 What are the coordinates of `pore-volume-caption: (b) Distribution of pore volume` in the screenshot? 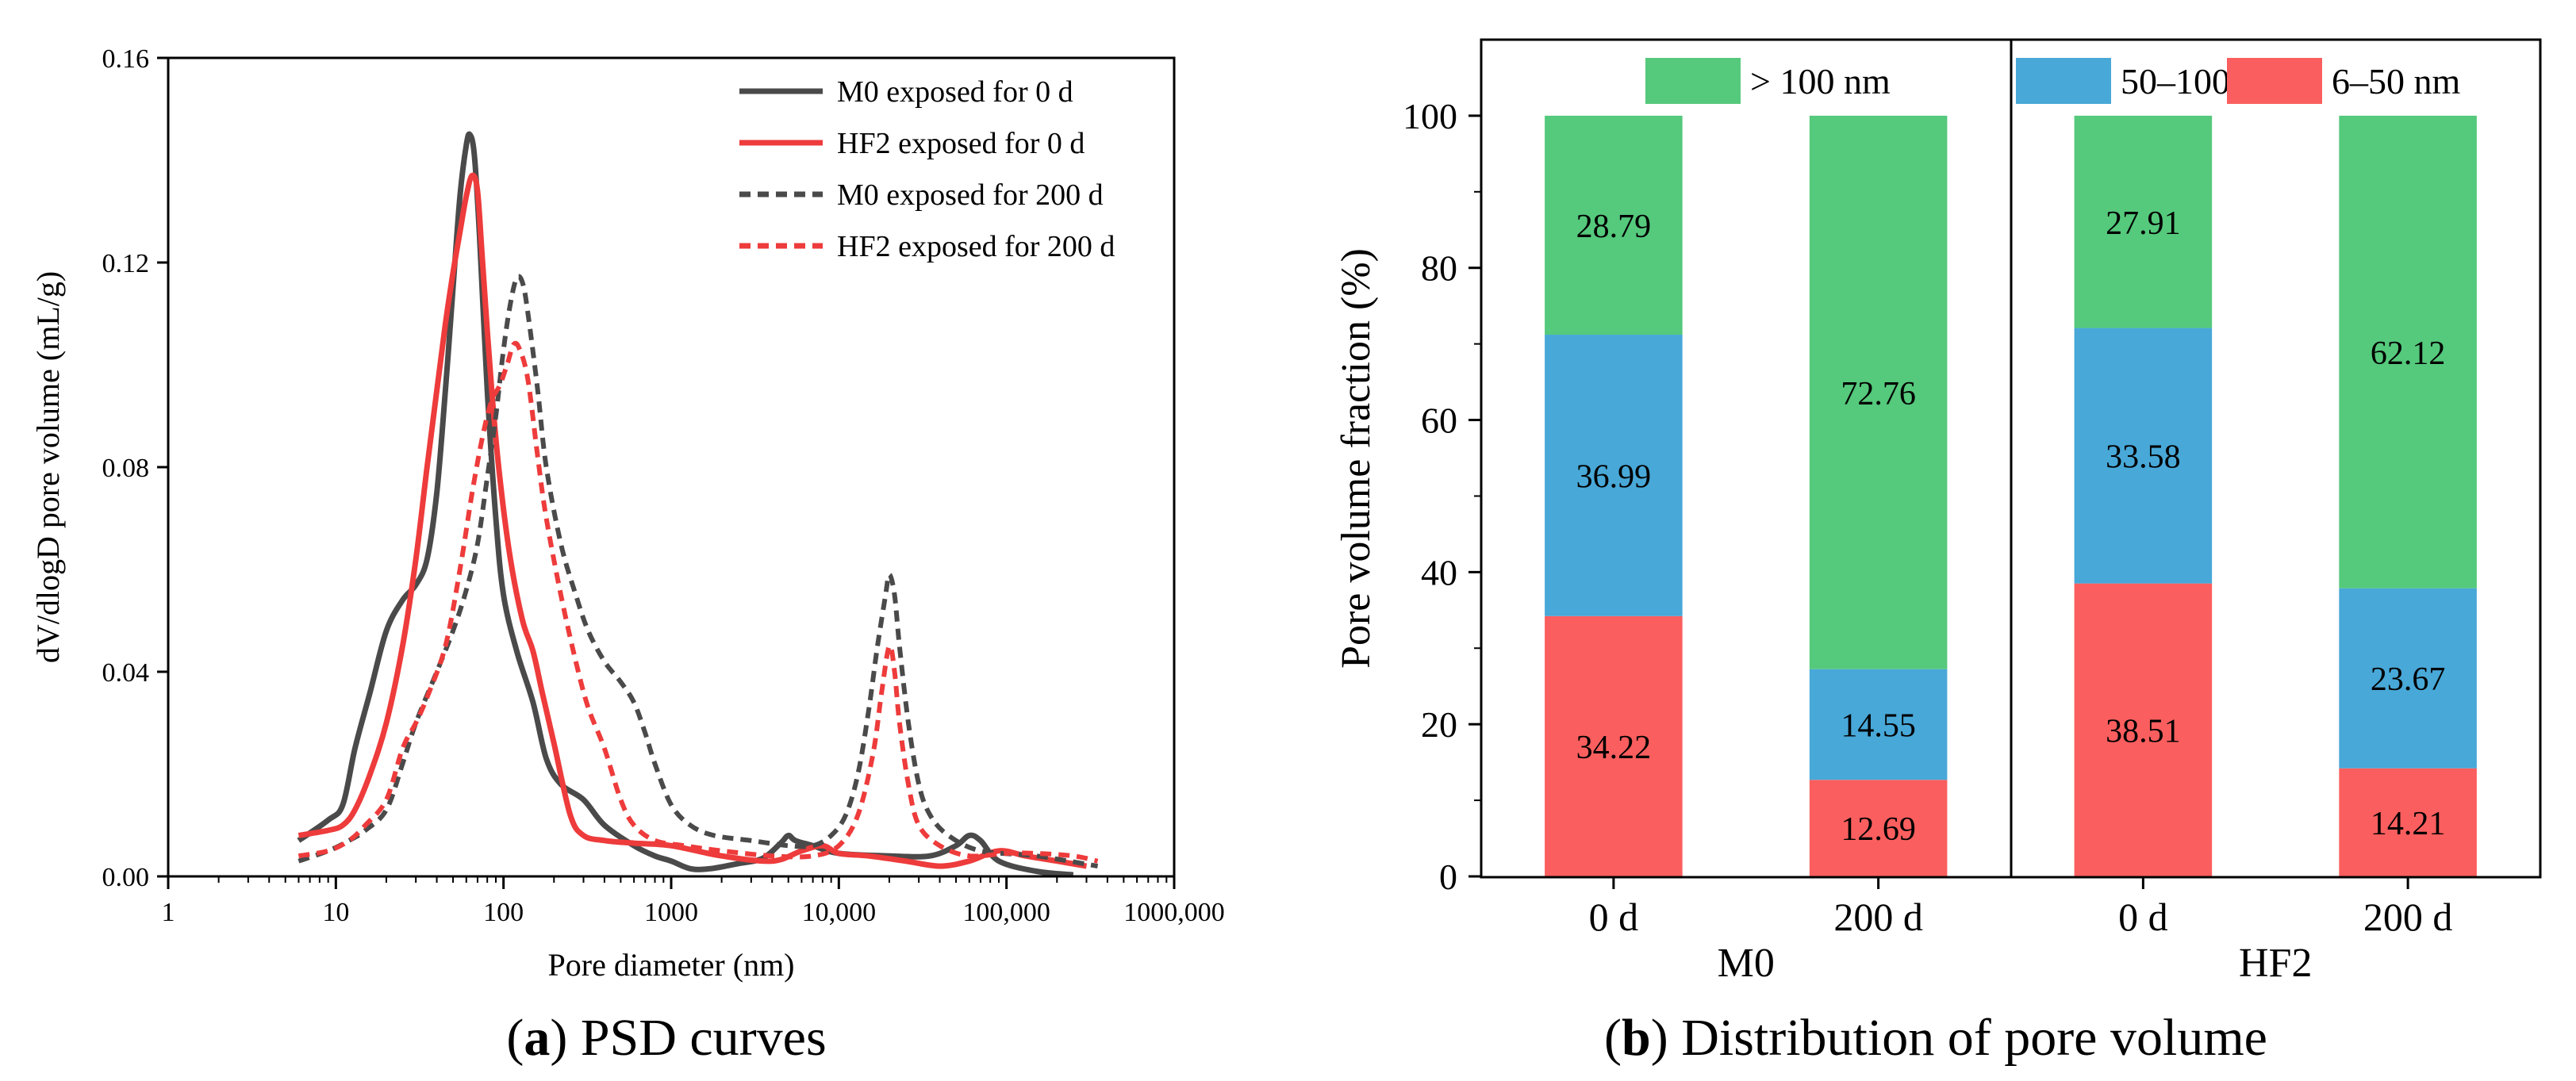 It's located at (1935, 1038).